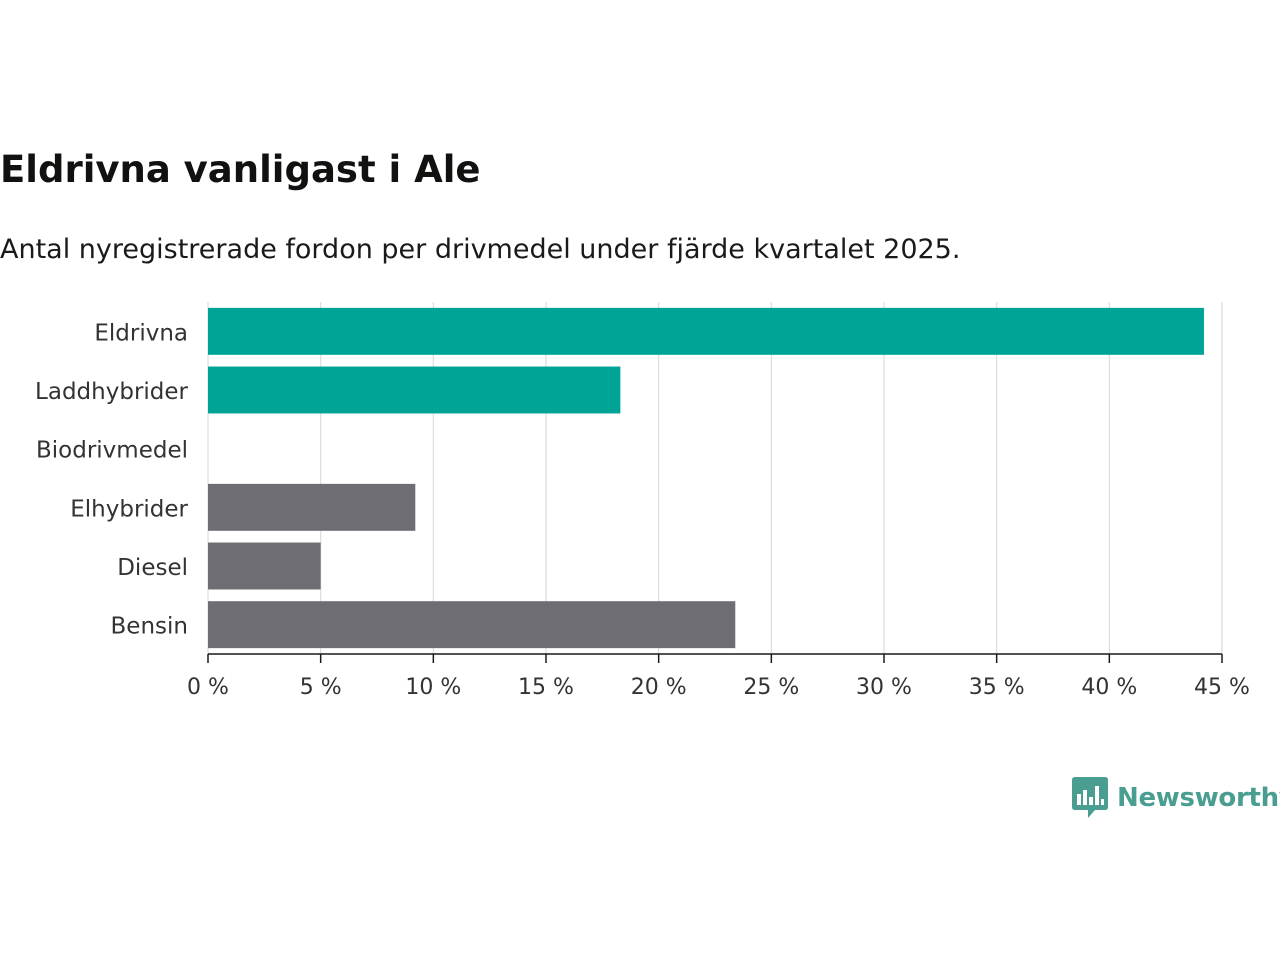 The height and width of the screenshot is (960, 1280). What do you see at coordinates (129, 509) in the screenshot?
I see `category-label-elhybrider: Elhybrider` at bounding box center [129, 509].